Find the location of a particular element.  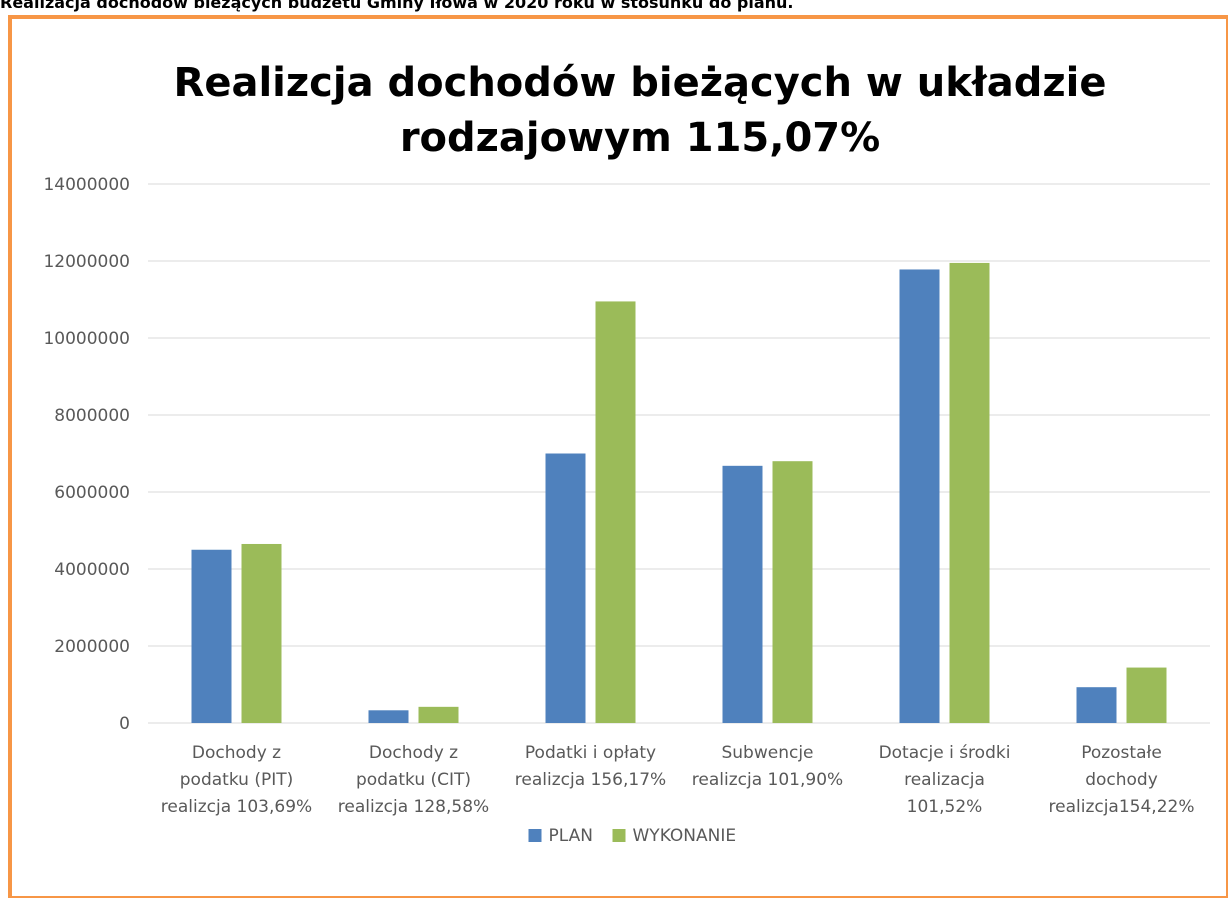

chart-title: Realizcja dochodów bieżących w układzie is located at coordinates (640, 83).